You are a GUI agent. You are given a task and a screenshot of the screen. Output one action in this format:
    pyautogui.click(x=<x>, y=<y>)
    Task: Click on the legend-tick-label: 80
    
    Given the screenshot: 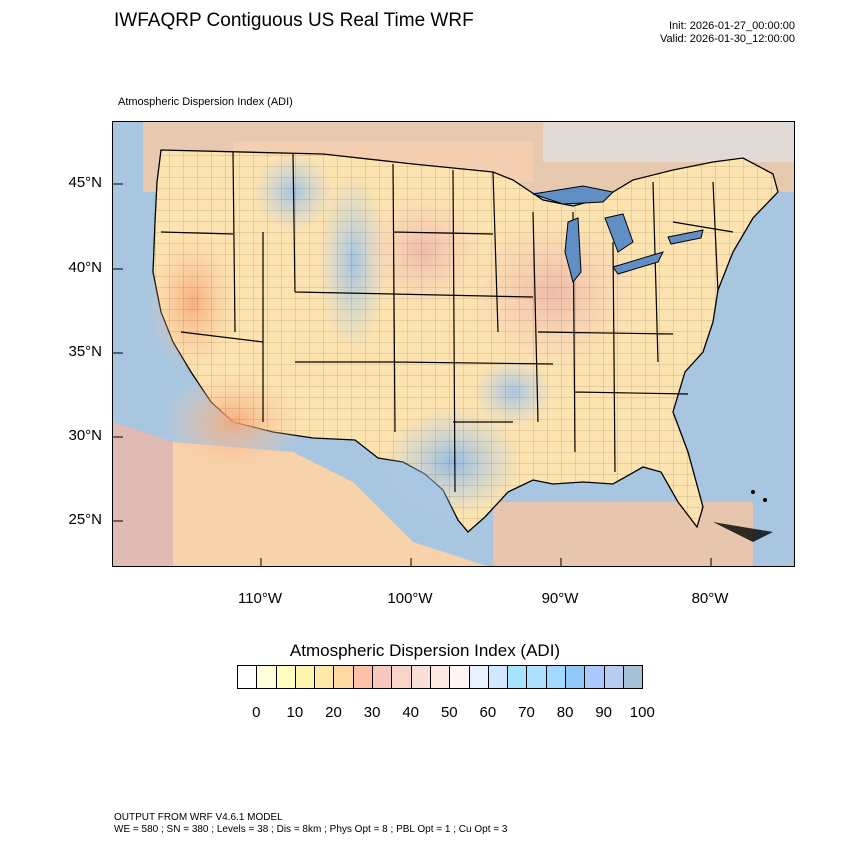 What is the action you would take?
    pyautogui.click(x=565, y=712)
    